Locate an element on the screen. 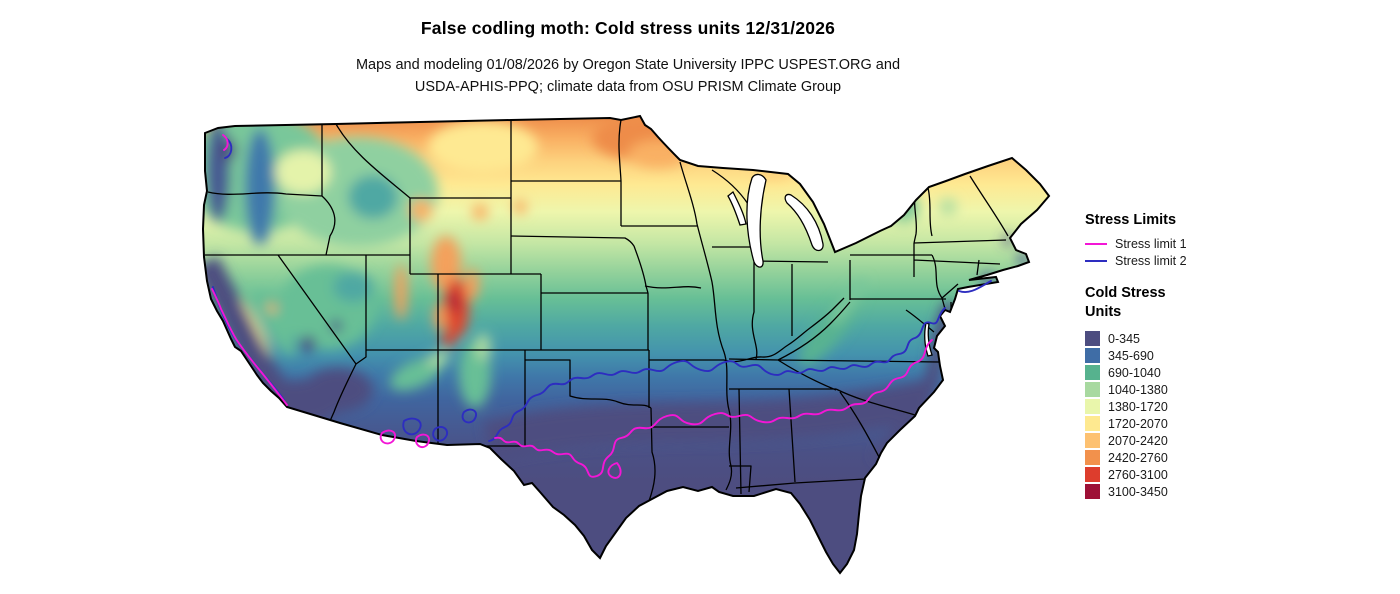 The height and width of the screenshot is (594, 1400). great-lakes is located at coordinates (830, 265).